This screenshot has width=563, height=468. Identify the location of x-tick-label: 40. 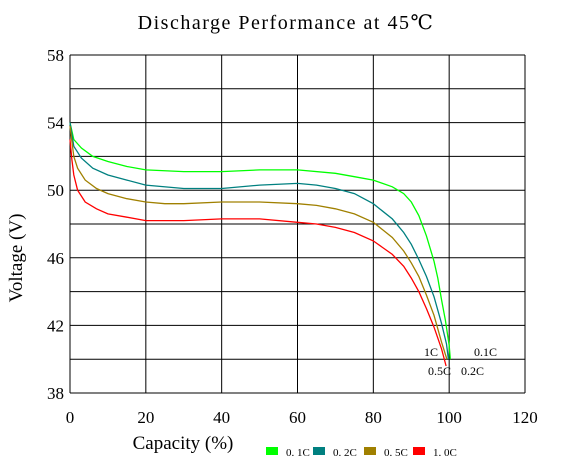
(221, 417).